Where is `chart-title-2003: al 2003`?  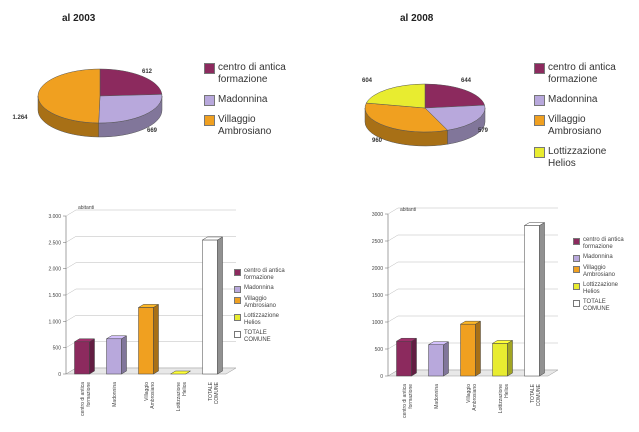 chart-title-2003: al 2003 is located at coordinates (79, 18).